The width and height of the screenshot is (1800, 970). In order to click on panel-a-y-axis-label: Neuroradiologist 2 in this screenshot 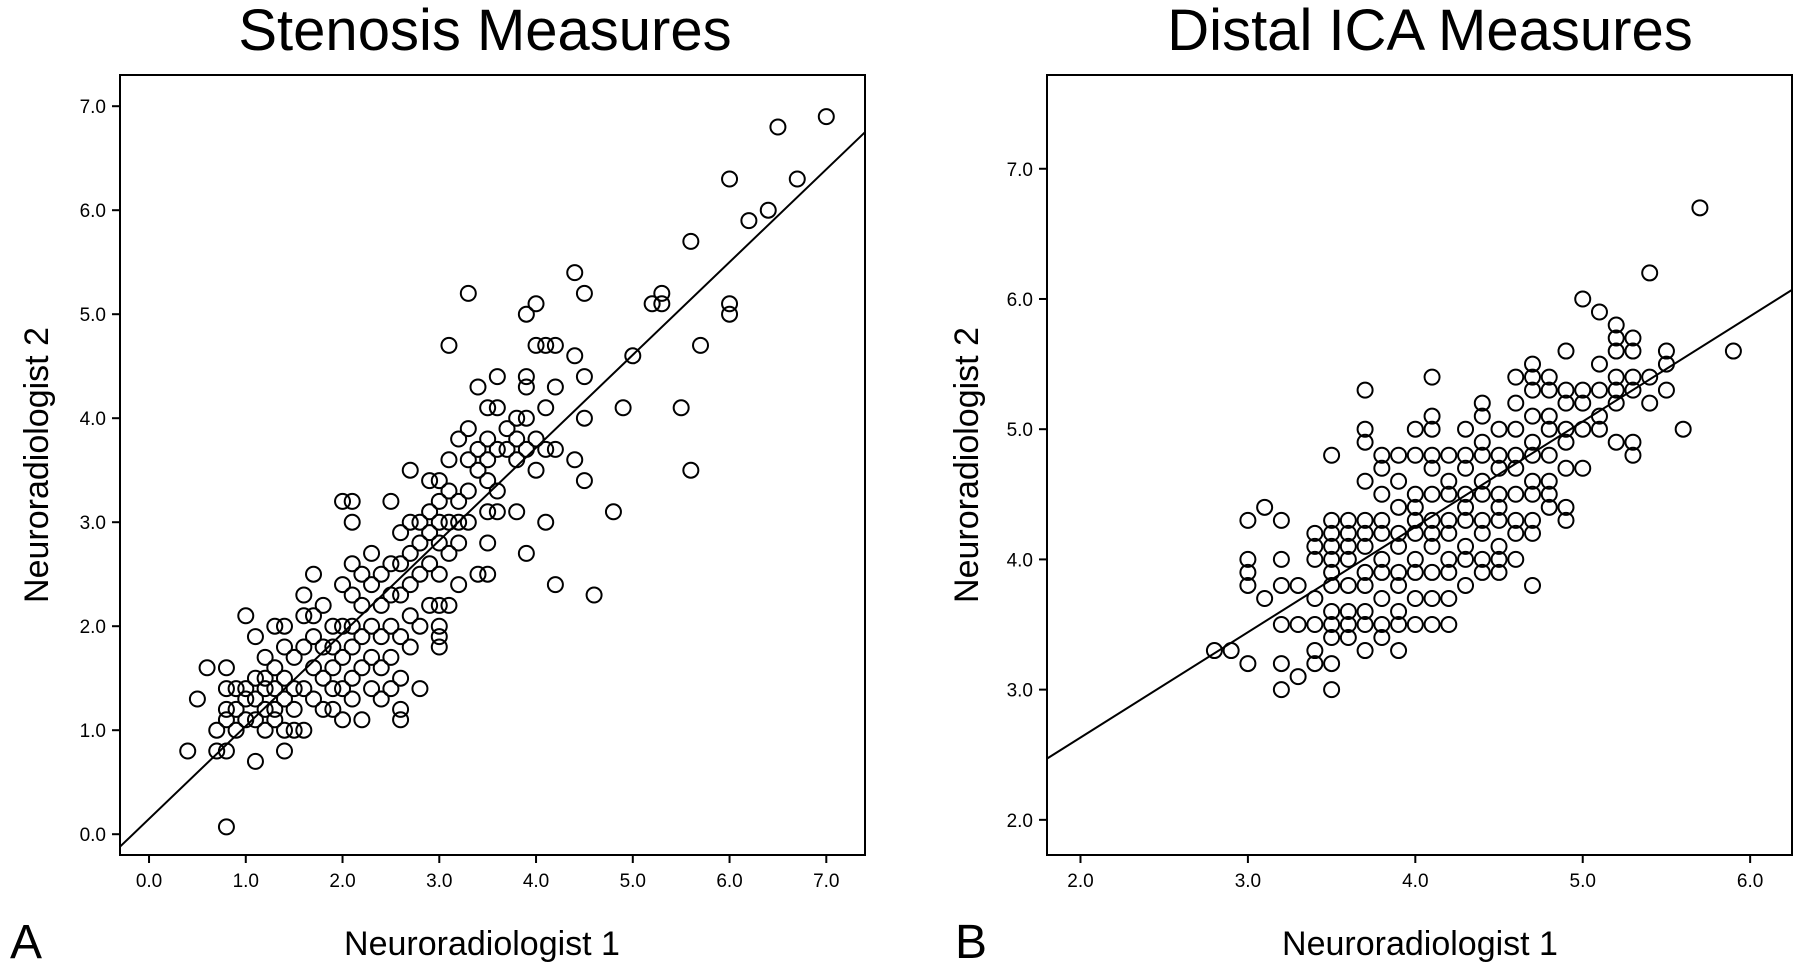, I will do `click(37, 465)`.